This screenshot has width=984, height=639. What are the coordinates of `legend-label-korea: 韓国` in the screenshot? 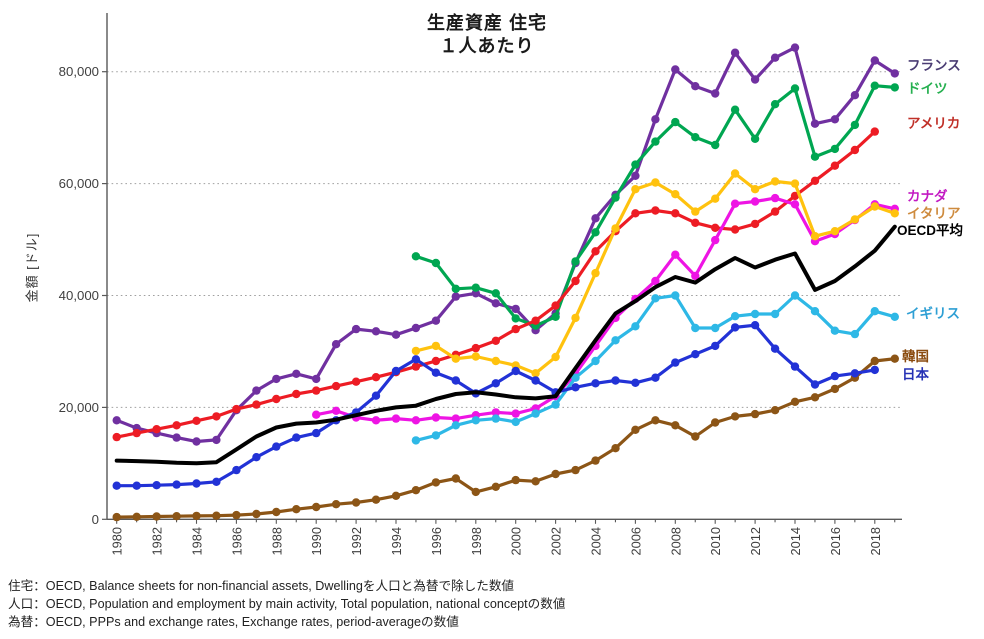 It's located at (915, 356).